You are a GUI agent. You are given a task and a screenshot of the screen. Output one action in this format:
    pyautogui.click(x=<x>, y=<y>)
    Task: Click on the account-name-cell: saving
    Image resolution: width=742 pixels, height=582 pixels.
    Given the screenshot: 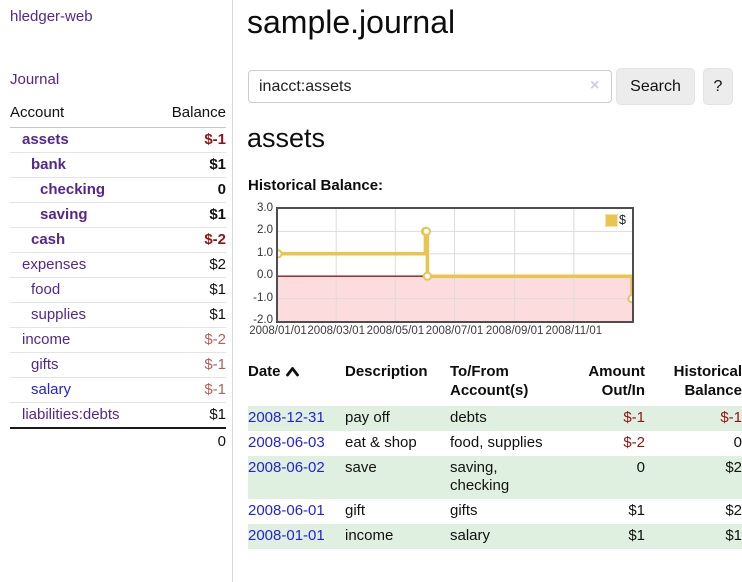 What is the action you would take?
    pyautogui.click(x=82, y=215)
    